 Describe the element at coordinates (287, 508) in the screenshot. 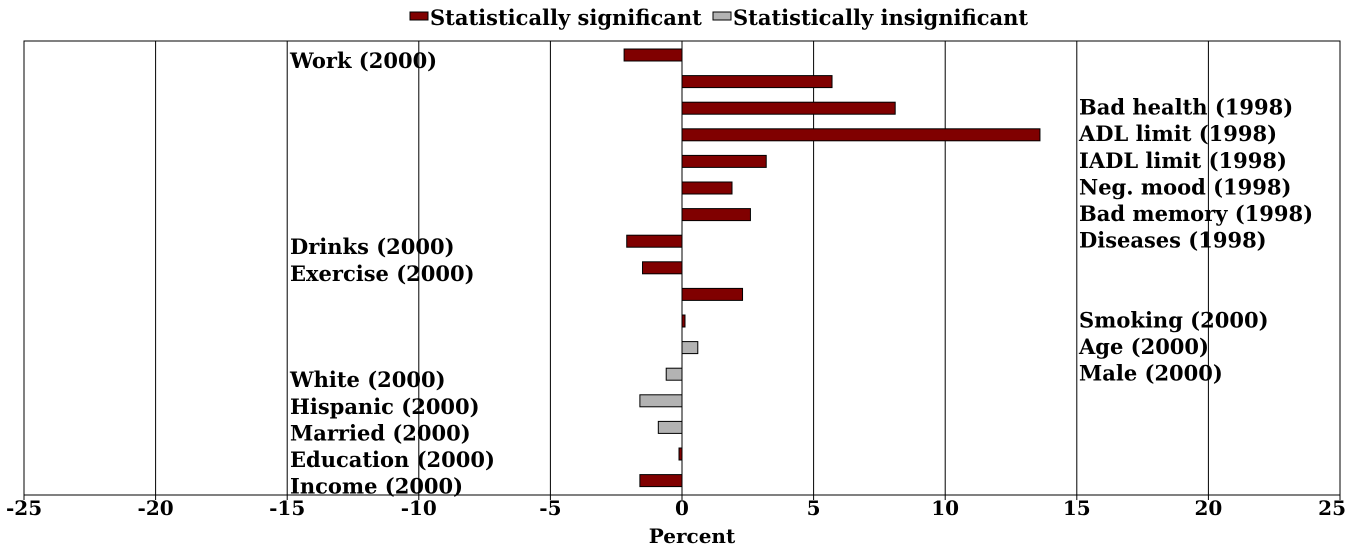

I see `x-tick-label: -15` at that location.